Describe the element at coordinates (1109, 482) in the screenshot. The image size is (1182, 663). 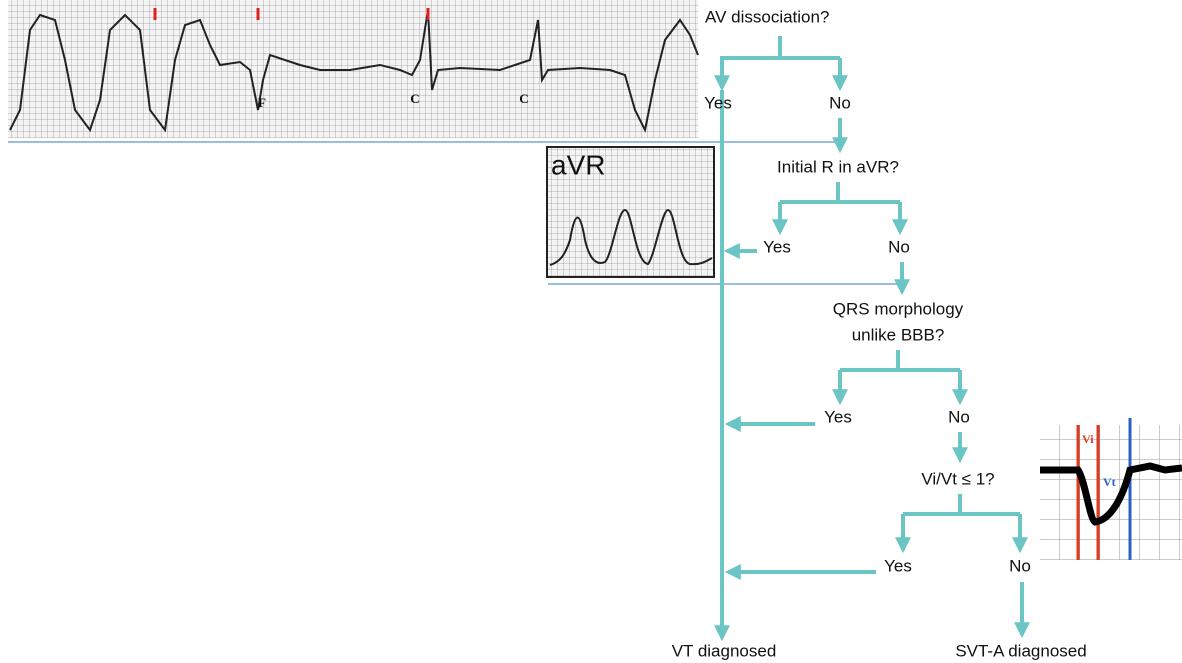
I see `vt-label: Vt` at that location.